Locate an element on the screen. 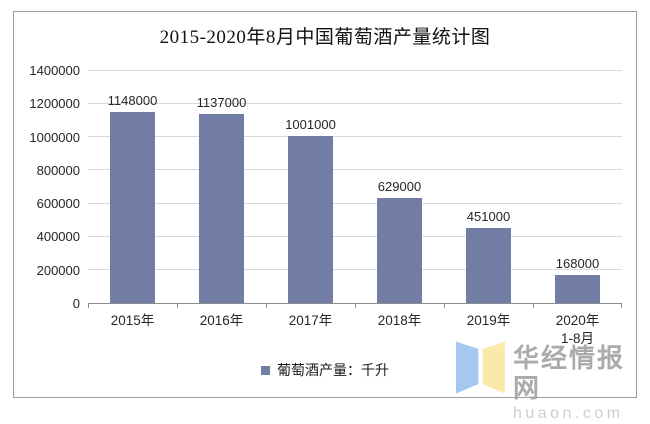 This screenshot has height=424, width=650. bar-value-label: 1137000 is located at coordinates (221, 102).